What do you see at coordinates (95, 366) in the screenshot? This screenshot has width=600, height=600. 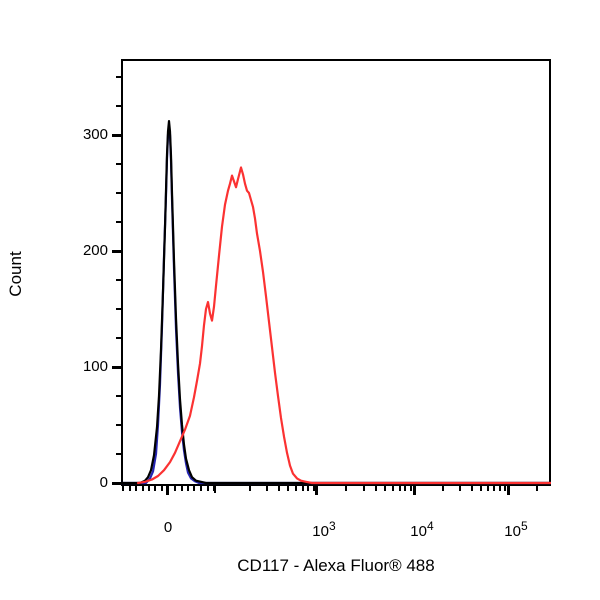 I see `y-tick-label: 100` at bounding box center [95, 366].